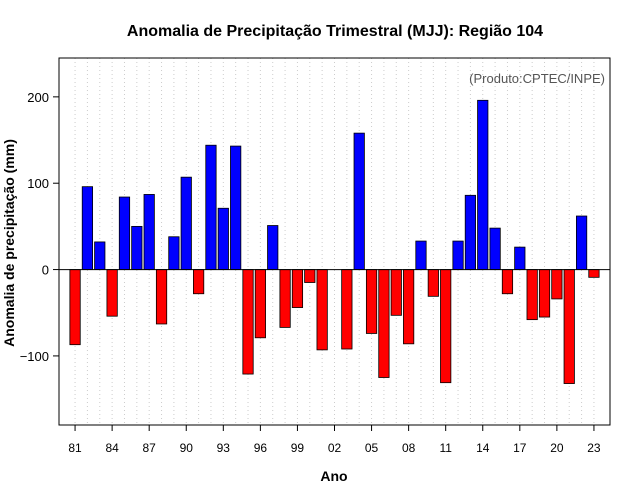  Describe the element at coordinates (100, 255) in the screenshot. I see `bar-1983` at that location.